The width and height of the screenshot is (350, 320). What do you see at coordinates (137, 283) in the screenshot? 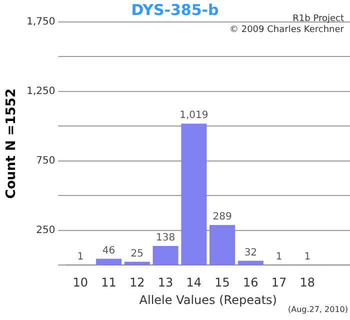
I see `x-tick-label: 12` at bounding box center [137, 283].